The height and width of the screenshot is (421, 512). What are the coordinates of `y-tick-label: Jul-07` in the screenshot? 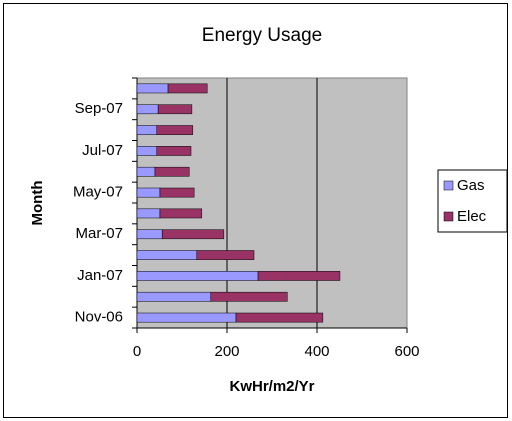 It's located at (102, 150).